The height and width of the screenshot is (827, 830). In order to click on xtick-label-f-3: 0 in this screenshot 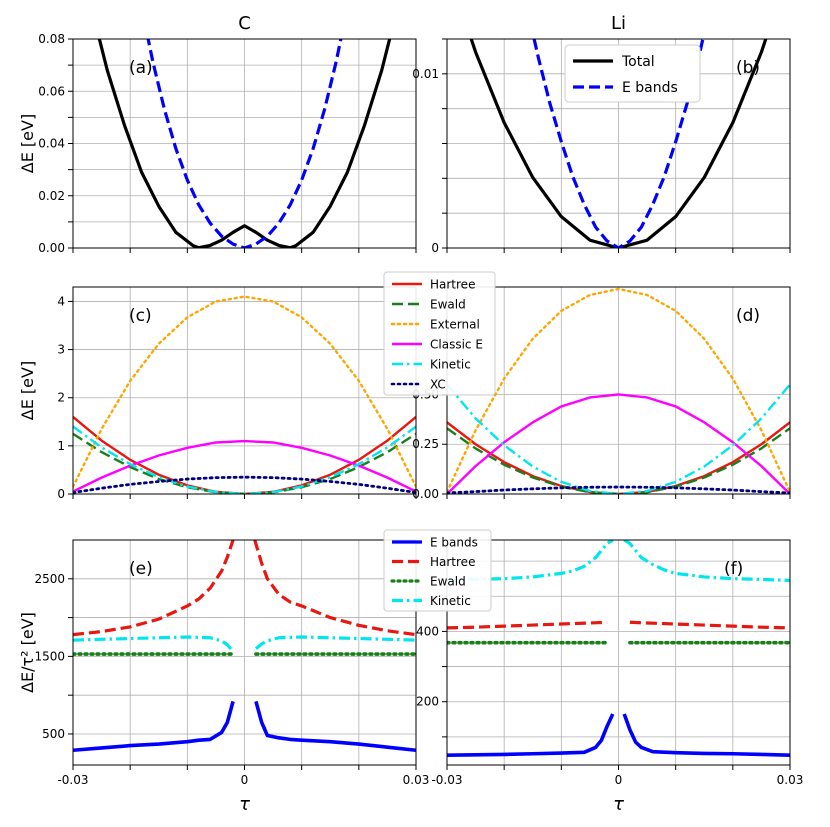, I will do `click(619, 780)`.